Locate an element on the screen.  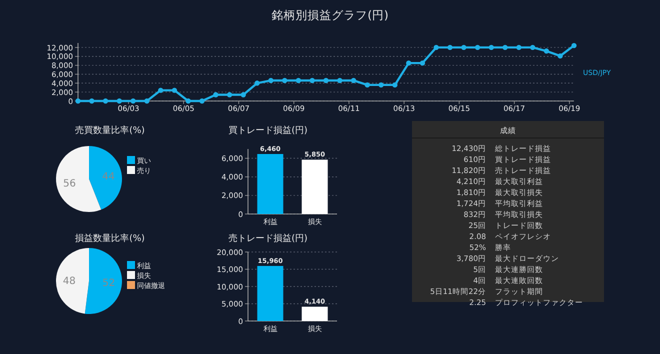
chart-title: 損益数量比率(%) is located at coordinates (110, 238).